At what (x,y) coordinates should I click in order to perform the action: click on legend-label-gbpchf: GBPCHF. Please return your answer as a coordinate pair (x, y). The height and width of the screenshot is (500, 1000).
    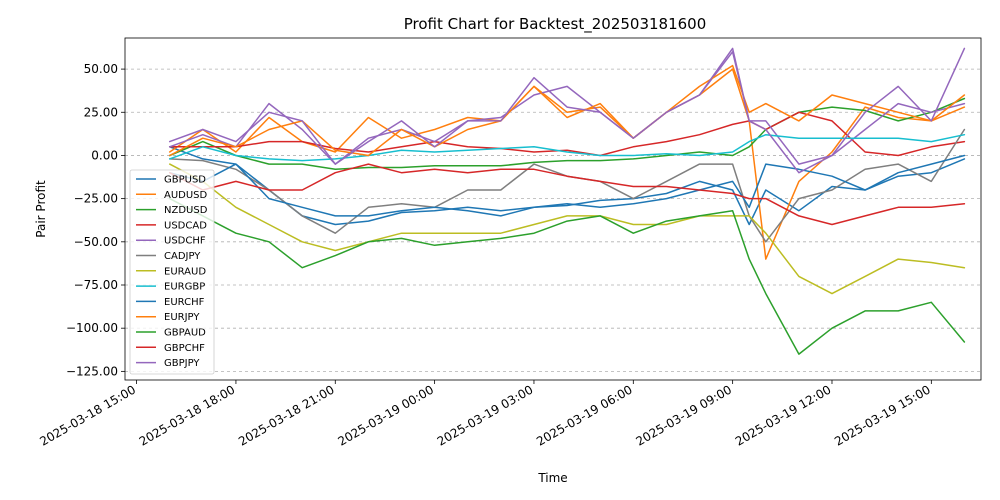
    Looking at the image, I should click on (184, 348).